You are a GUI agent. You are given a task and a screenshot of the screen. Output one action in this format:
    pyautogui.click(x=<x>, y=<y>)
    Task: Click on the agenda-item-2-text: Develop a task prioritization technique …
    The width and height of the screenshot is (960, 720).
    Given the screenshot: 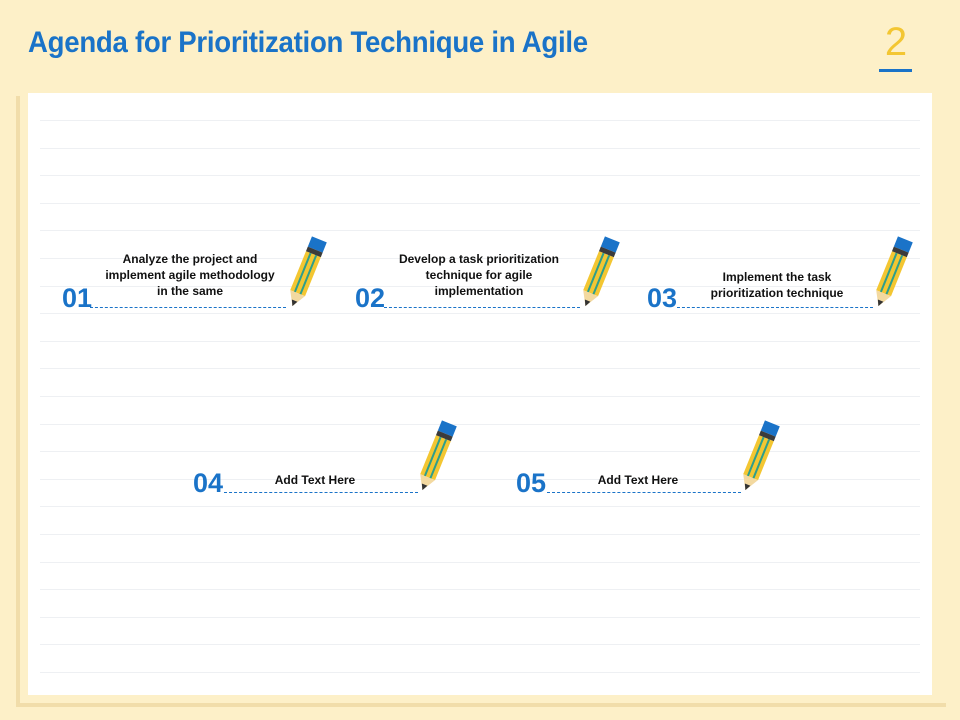 What is the action you would take?
    pyautogui.click(x=479, y=275)
    